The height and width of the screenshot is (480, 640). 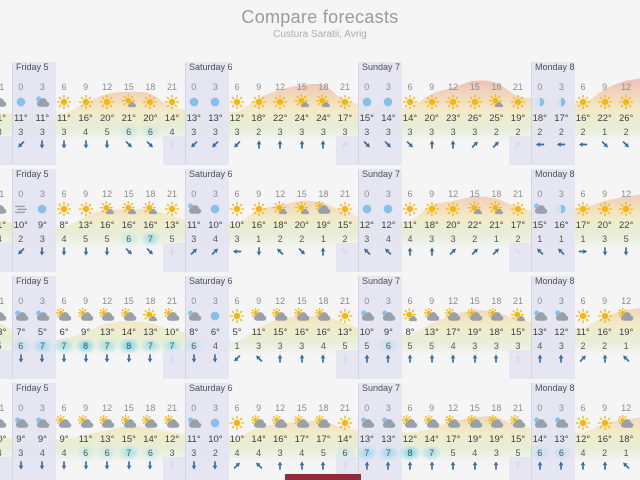 I want to click on temperature-value: 11°, so click(x=20, y=118).